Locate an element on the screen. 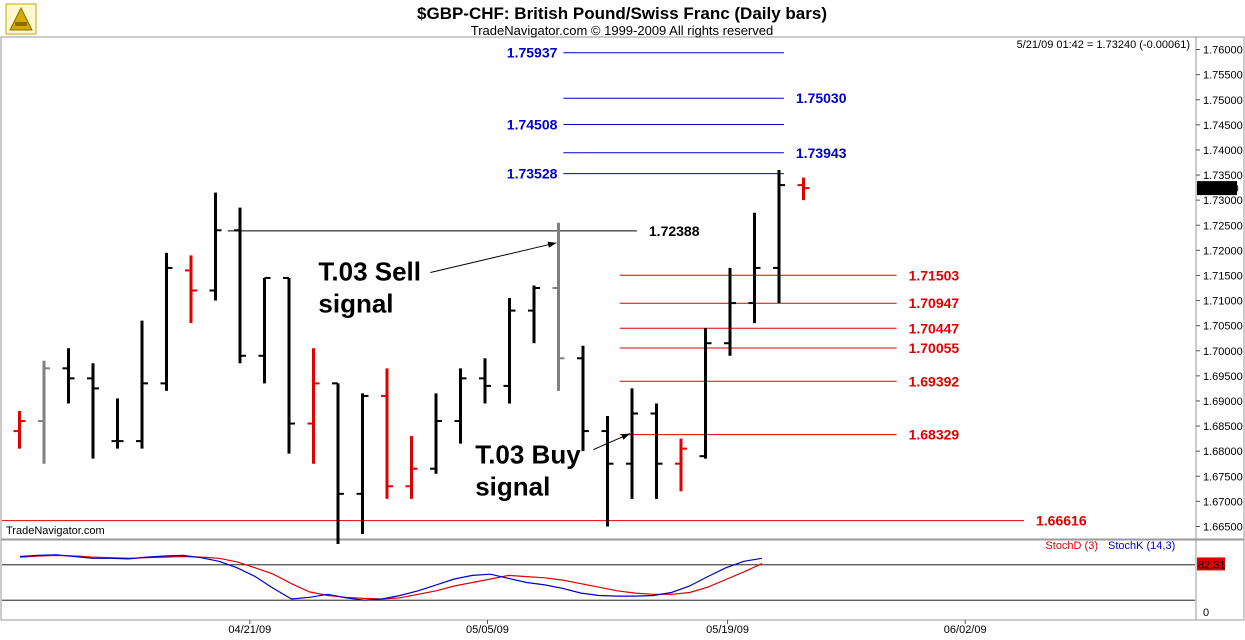 The image size is (1245, 640). level-label: 1.70447 is located at coordinates (934, 328).